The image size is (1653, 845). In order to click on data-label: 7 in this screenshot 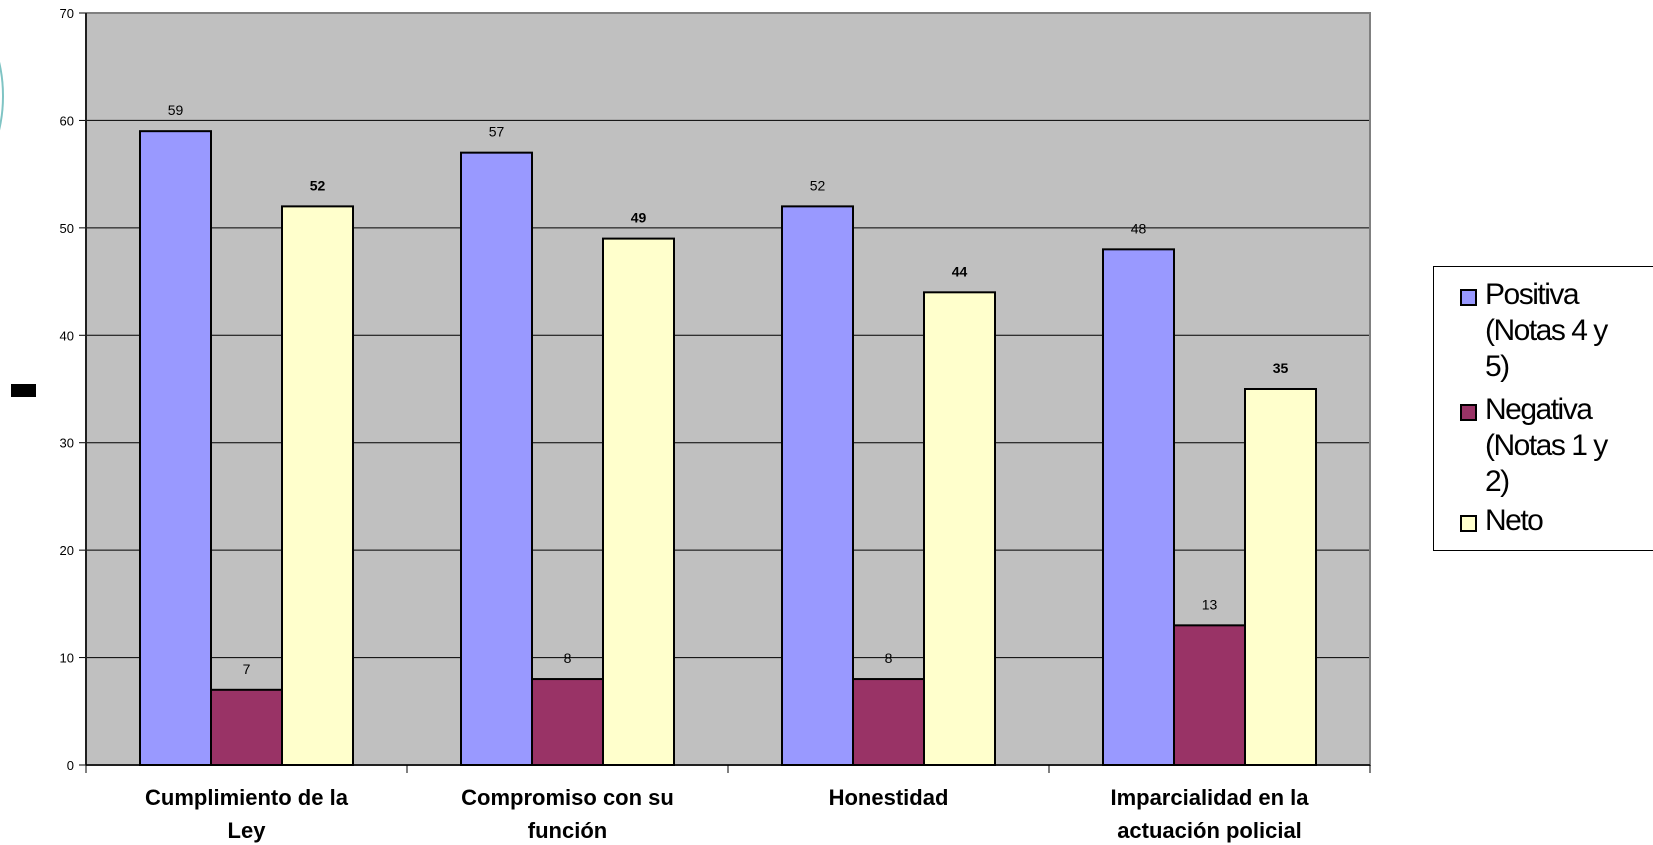, I will do `click(247, 669)`.